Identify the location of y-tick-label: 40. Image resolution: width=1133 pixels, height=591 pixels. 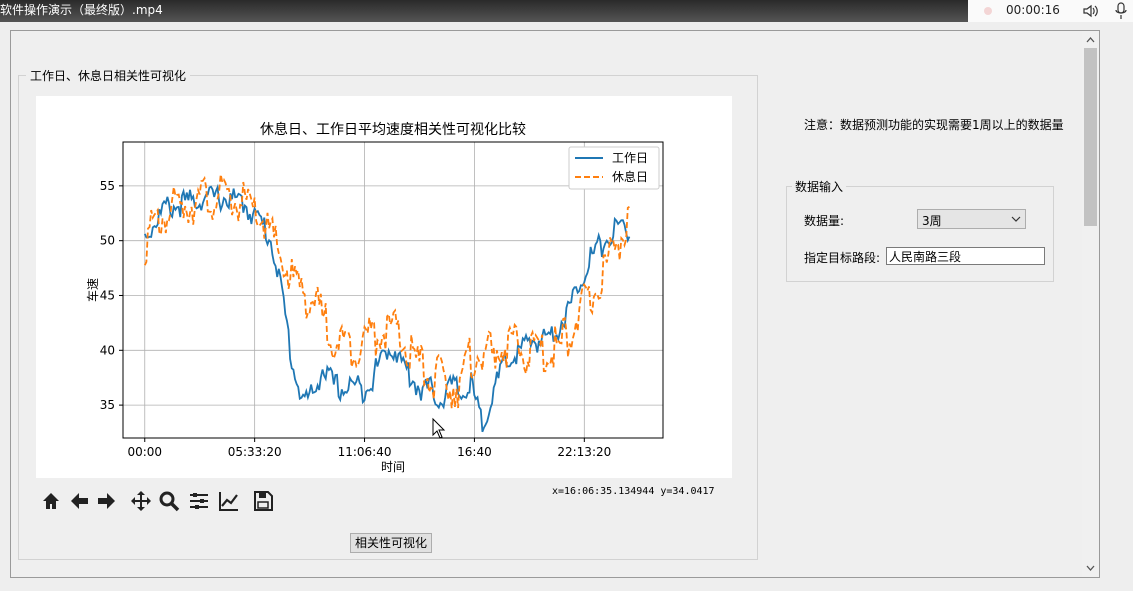
(107, 350).